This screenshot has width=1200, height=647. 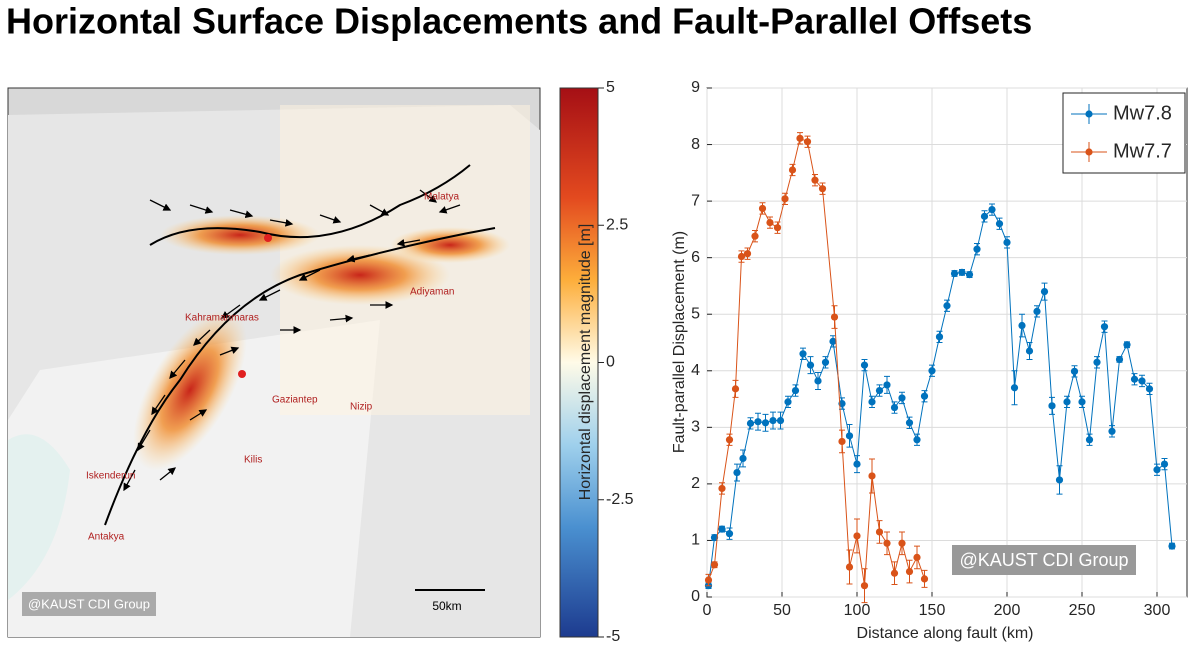 What do you see at coordinates (610, 87) in the screenshot?
I see `colorbar-tick-label: 5` at bounding box center [610, 87].